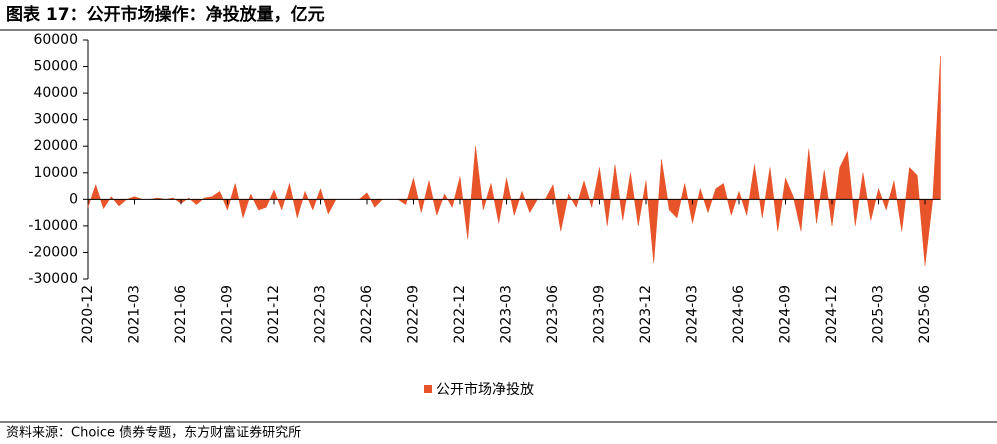 The height and width of the screenshot is (444, 997). Describe the element at coordinates (693, 314) in the screenshot. I see `x-tick-label: 2024-03` at that location.